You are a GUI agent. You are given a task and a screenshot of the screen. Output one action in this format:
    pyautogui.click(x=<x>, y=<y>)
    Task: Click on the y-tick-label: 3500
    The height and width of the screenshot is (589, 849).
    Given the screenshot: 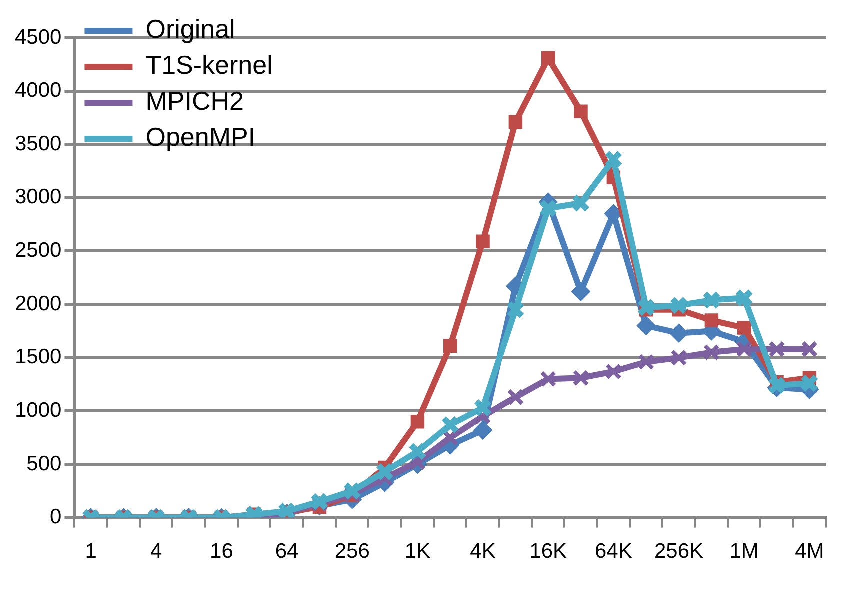 What is the action you would take?
    pyautogui.click(x=38, y=144)
    